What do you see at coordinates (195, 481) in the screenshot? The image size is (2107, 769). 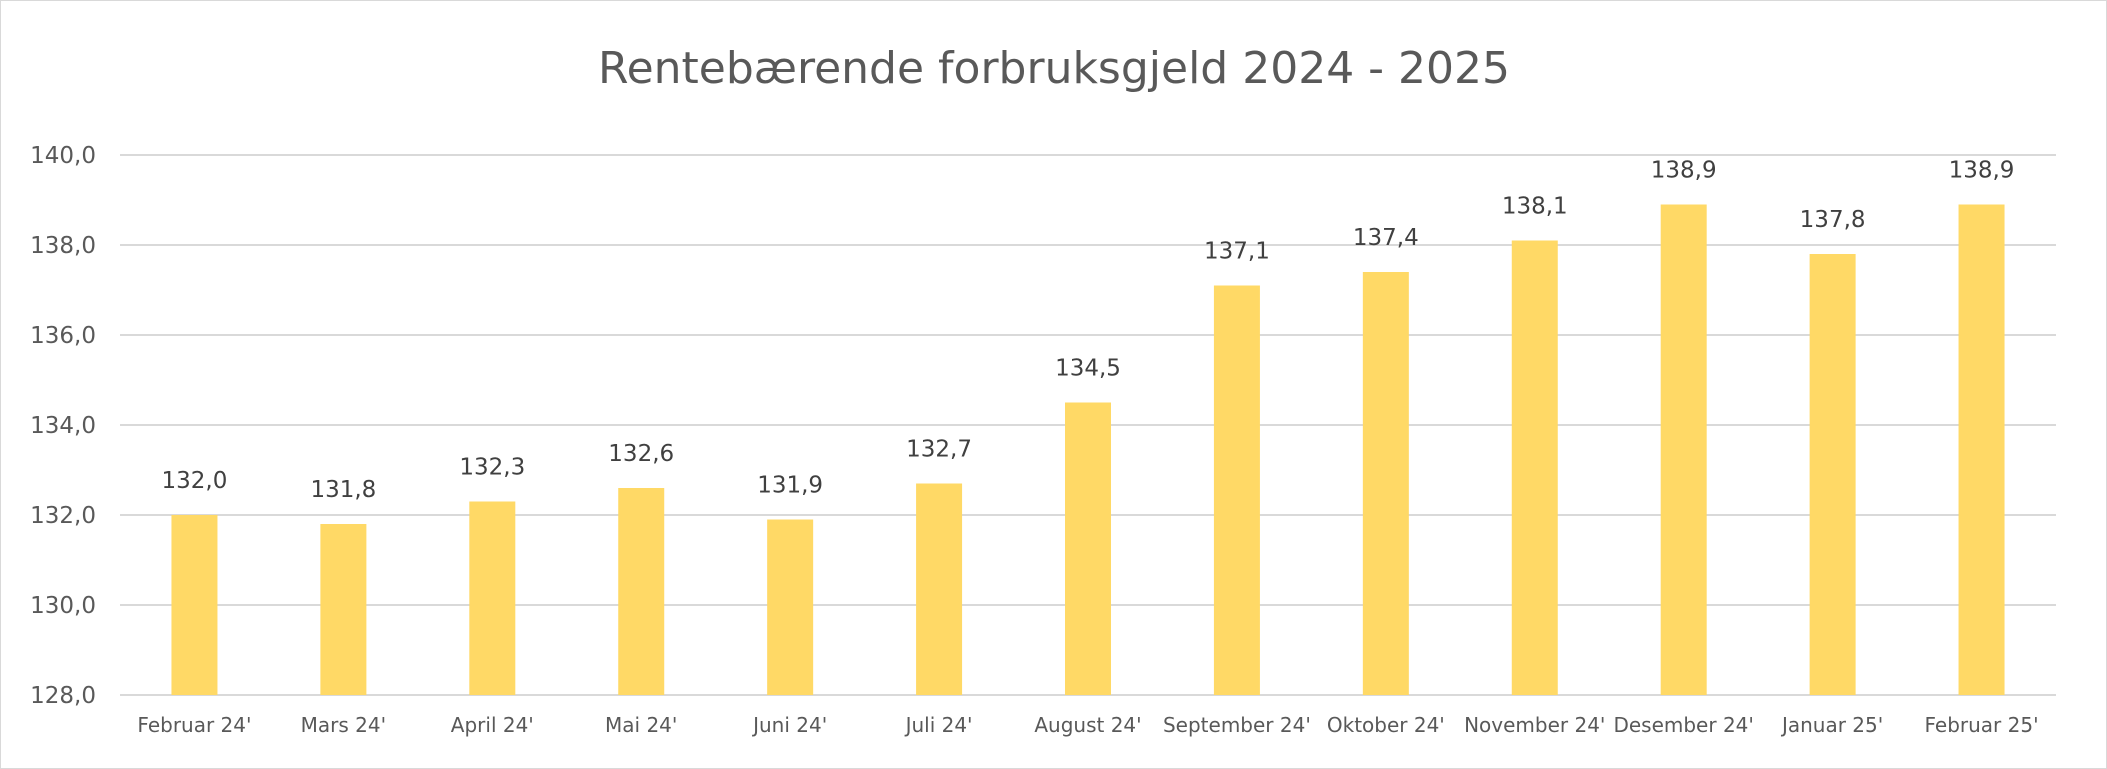 I see `data-label: 132,0` at bounding box center [195, 481].